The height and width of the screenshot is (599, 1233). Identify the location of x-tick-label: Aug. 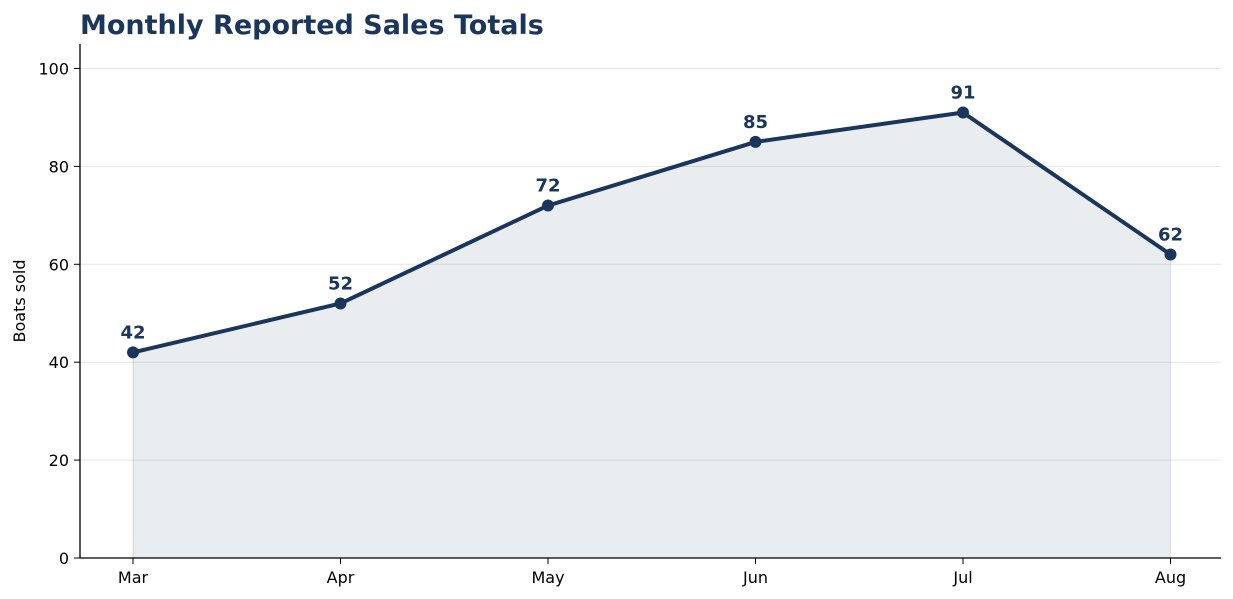
(1170, 577).